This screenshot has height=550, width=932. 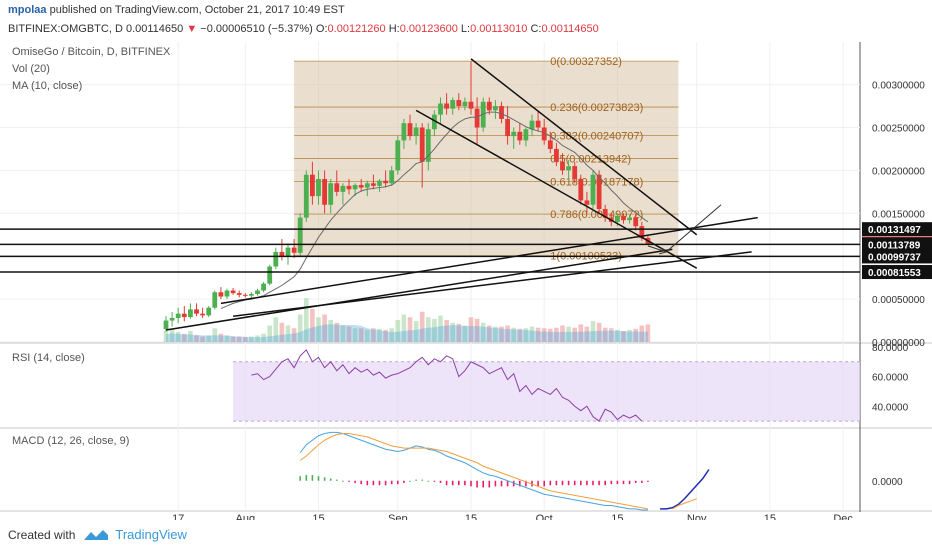 What do you see at coordinates (894, 230) in the screenshot?
I see `price-label-text: 0.00131497` at bounding box center [894, 230].